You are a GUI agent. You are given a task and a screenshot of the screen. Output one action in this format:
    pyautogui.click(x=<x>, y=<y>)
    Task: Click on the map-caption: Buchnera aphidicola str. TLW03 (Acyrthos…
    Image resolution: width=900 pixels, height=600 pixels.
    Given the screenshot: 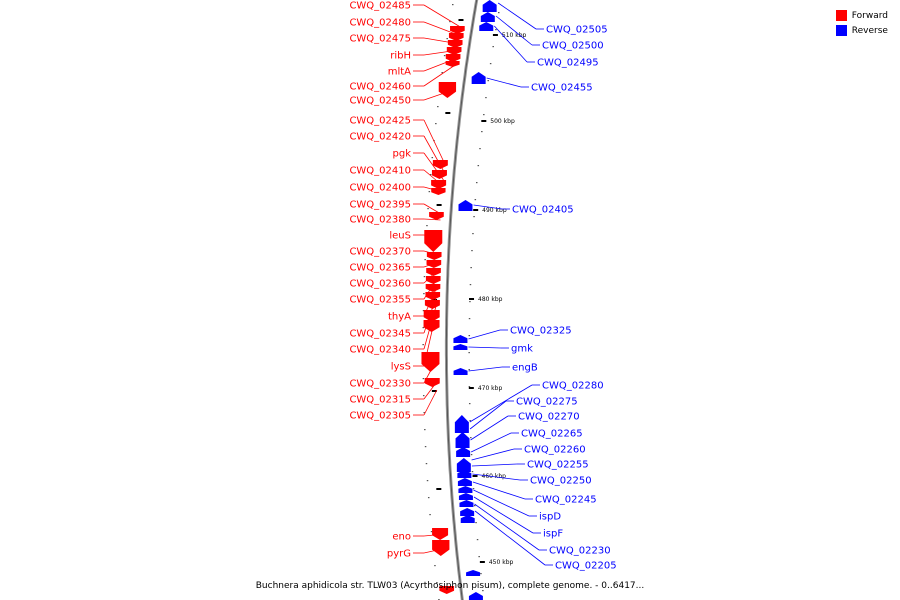 What is the action you would take?
    pyautogui.click(x=450, y=586)
    